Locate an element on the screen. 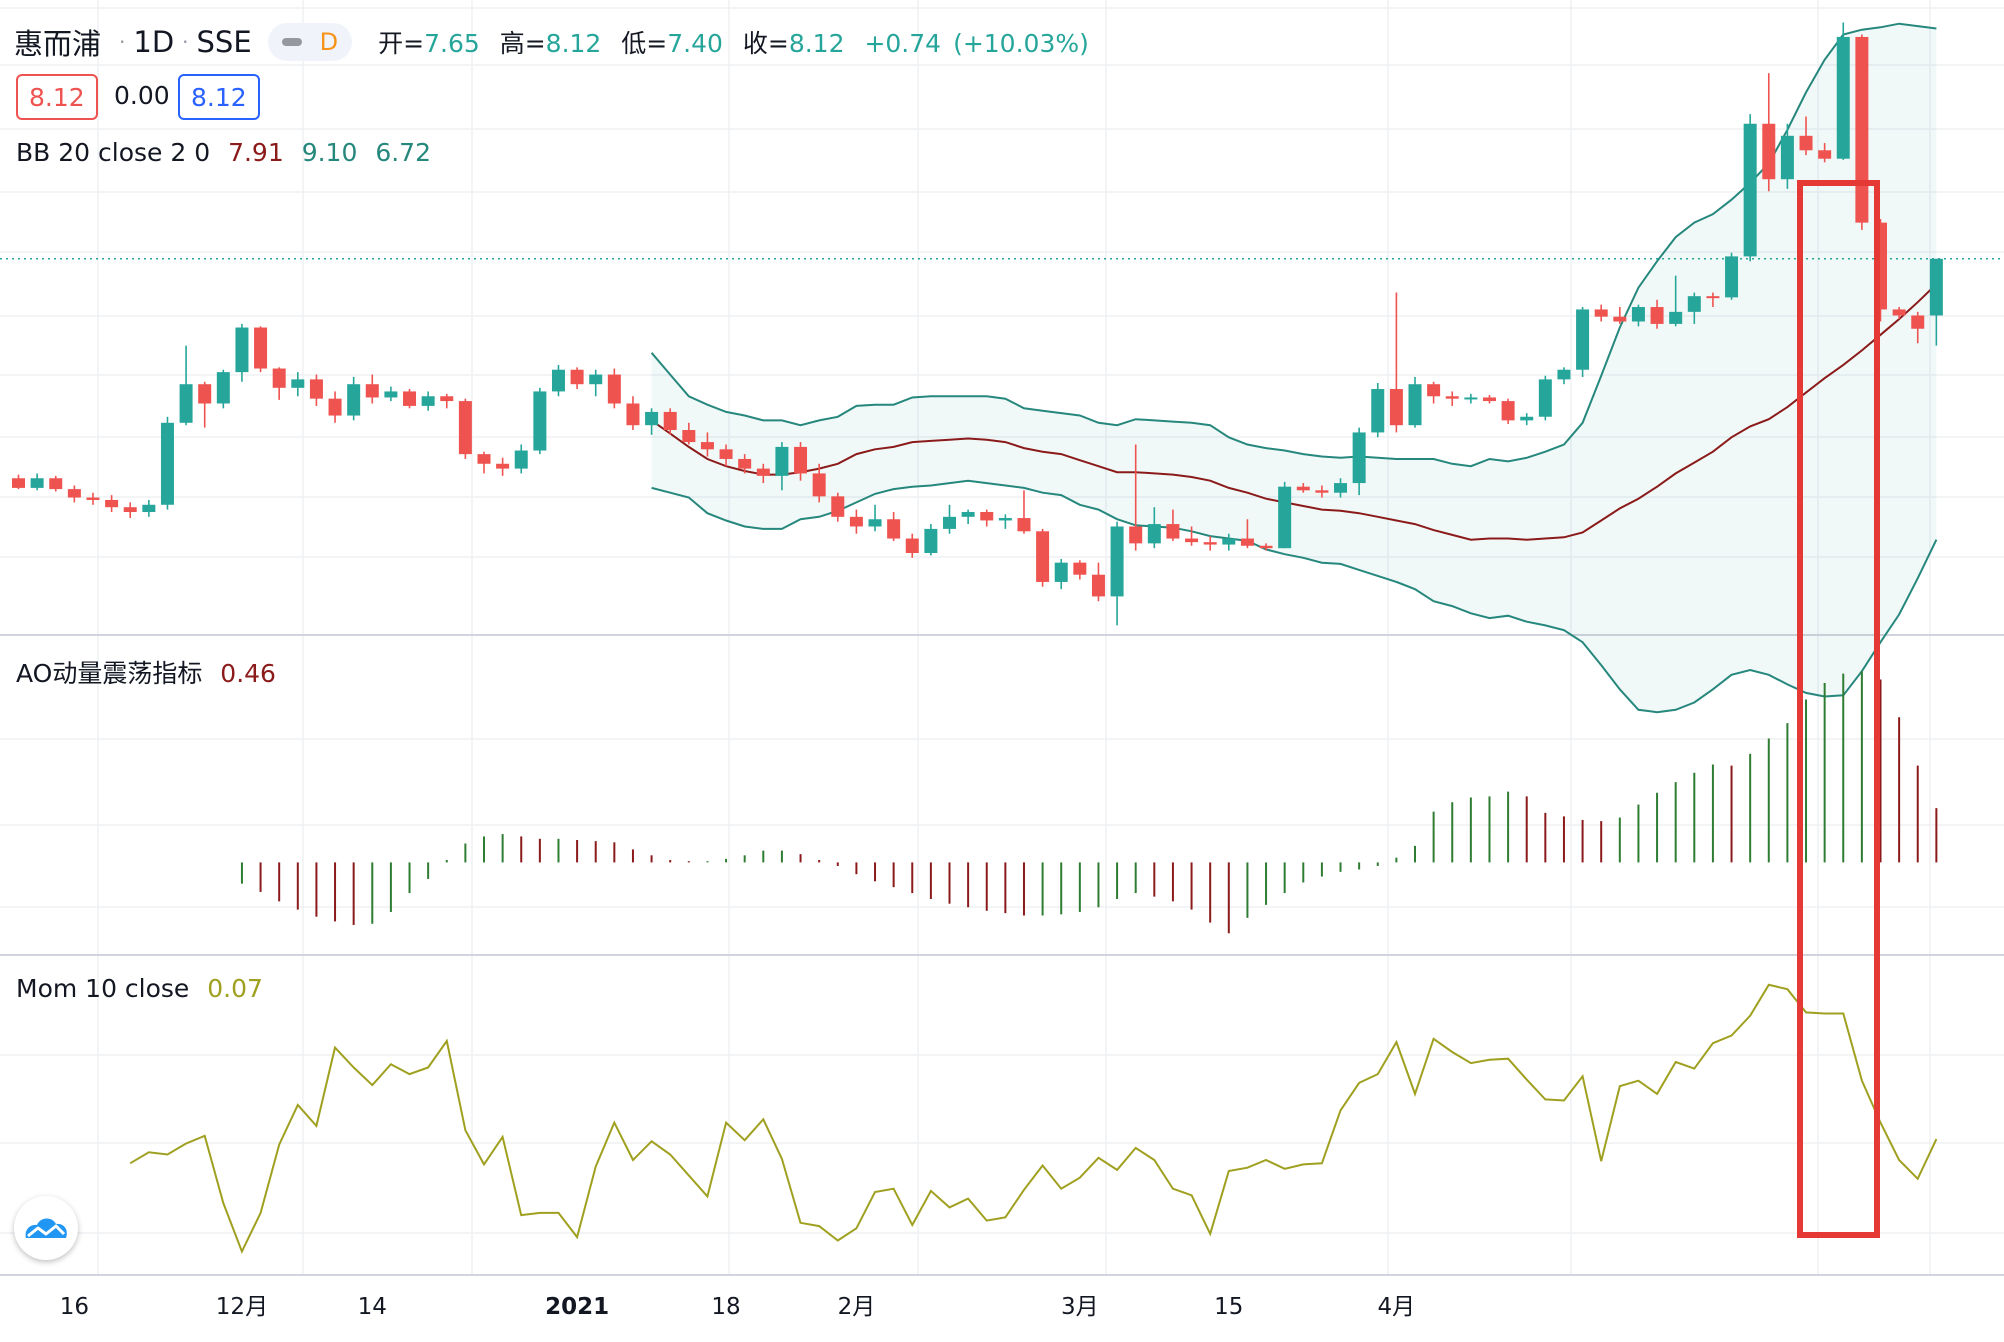 The height and width of the screenshot is (1342, 2004). mom-value: 0.07 is located at coordinates (235, 988).